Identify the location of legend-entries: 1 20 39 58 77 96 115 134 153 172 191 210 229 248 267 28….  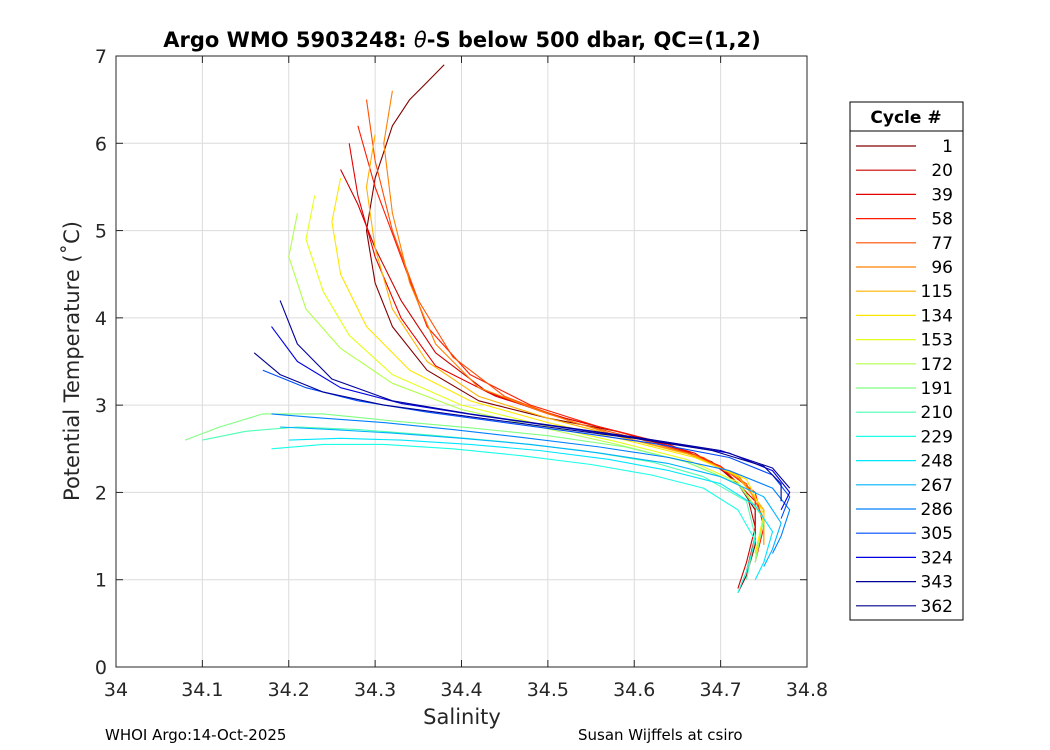
(904, 377).